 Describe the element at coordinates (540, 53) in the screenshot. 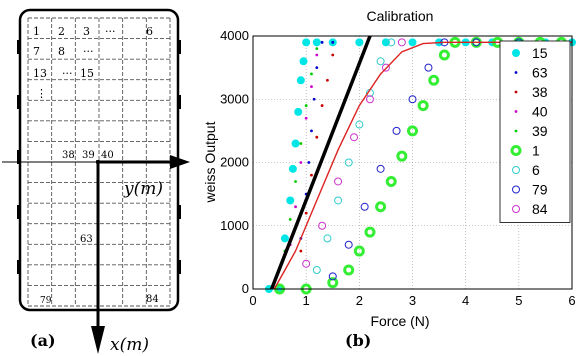

I see `legend-label: 15` at that location.